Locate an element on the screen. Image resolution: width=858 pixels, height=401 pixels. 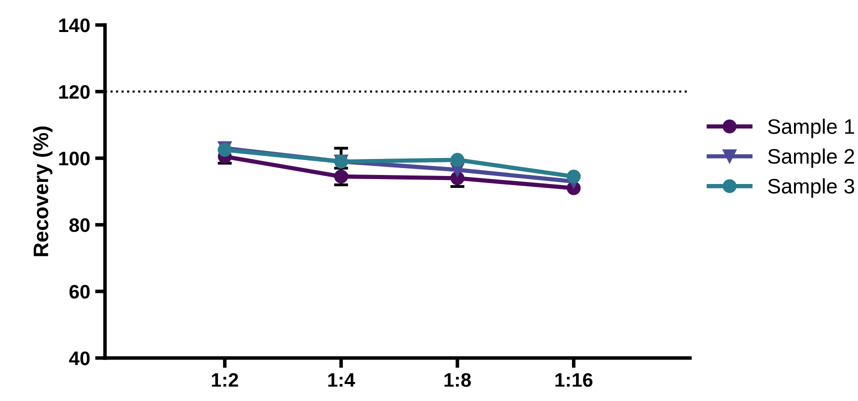
x-tick-label: 1:16 is located at coordinates (573, 380).